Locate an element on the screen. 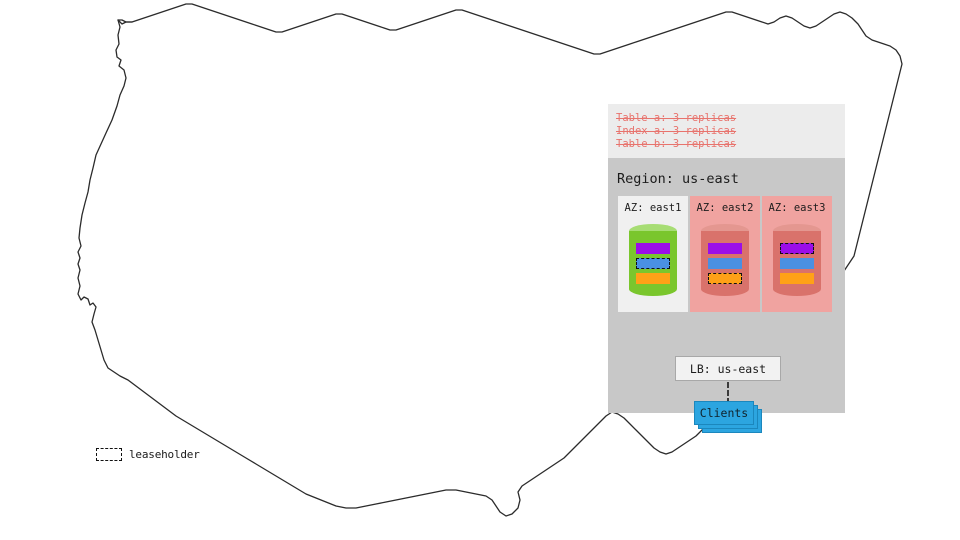  legend: leaseholder is located at coordinates (148, 454).